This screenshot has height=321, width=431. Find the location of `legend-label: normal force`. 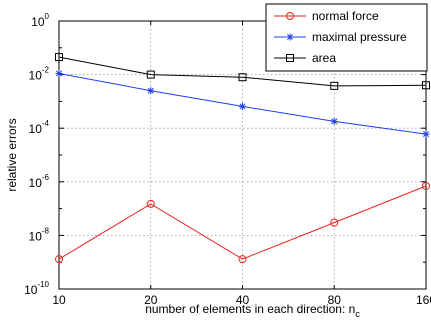

legend-label: normal force is located at coordinates (345, 16).